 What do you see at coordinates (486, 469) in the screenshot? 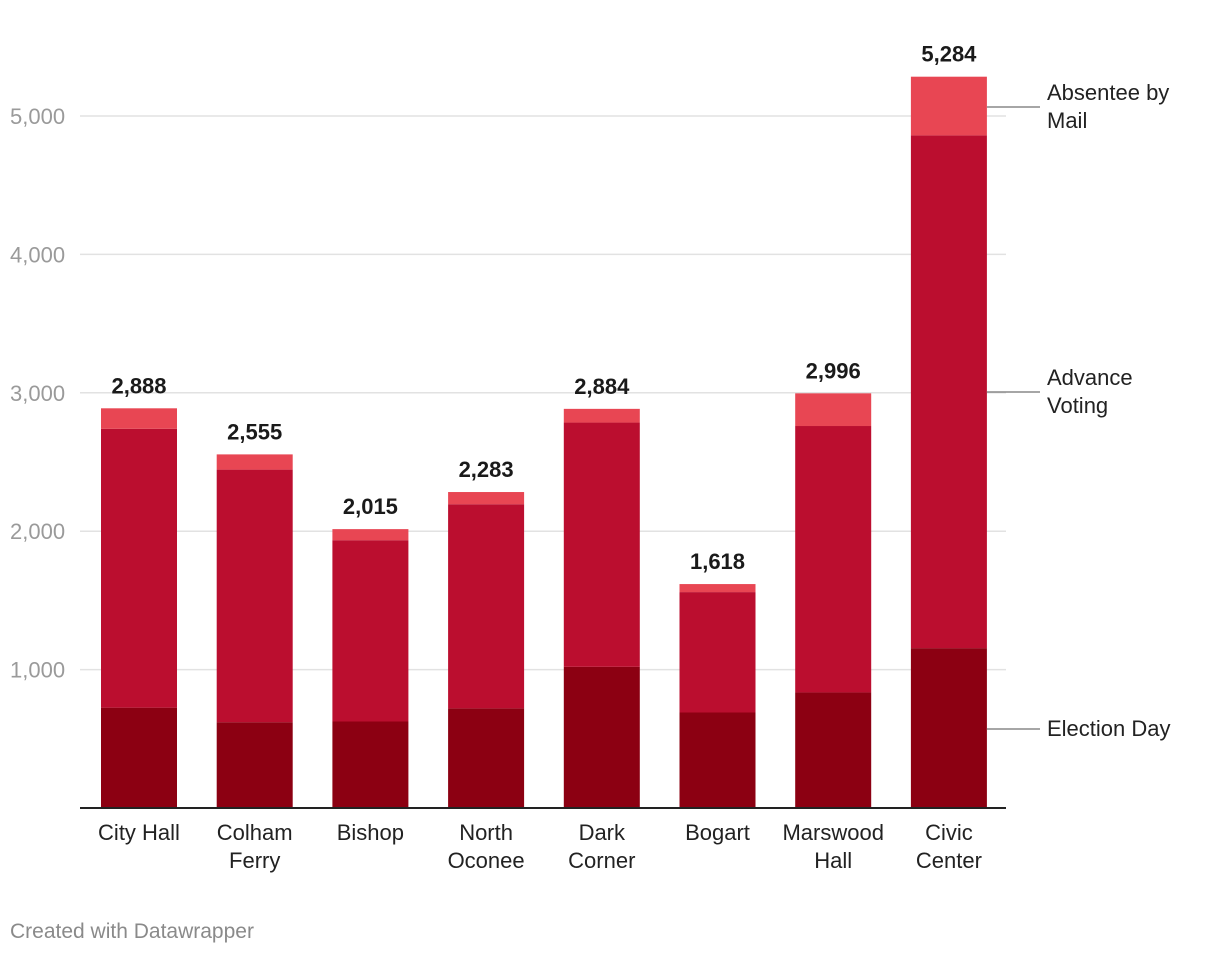
I see `total-label: 2,283` at bounding box center [486, 469].